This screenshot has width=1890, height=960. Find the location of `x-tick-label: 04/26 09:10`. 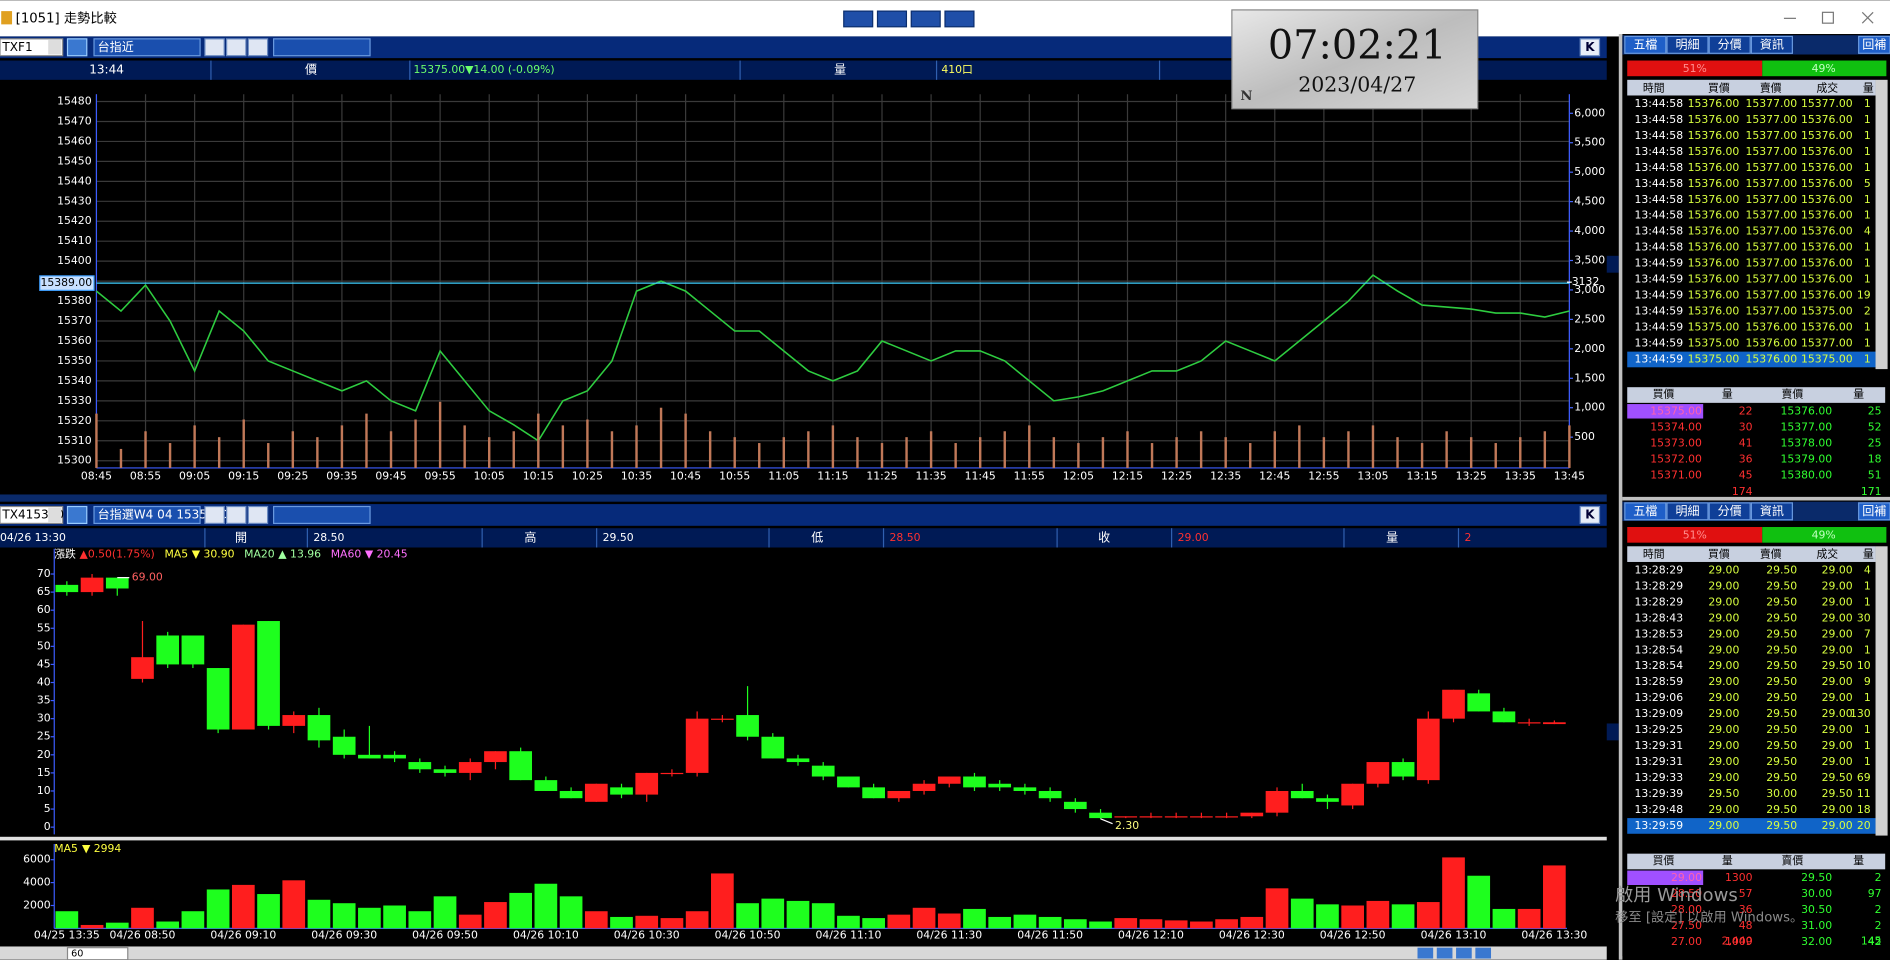

x-tick-label: 04/26 09:10 is located at coordinates (243, 935).